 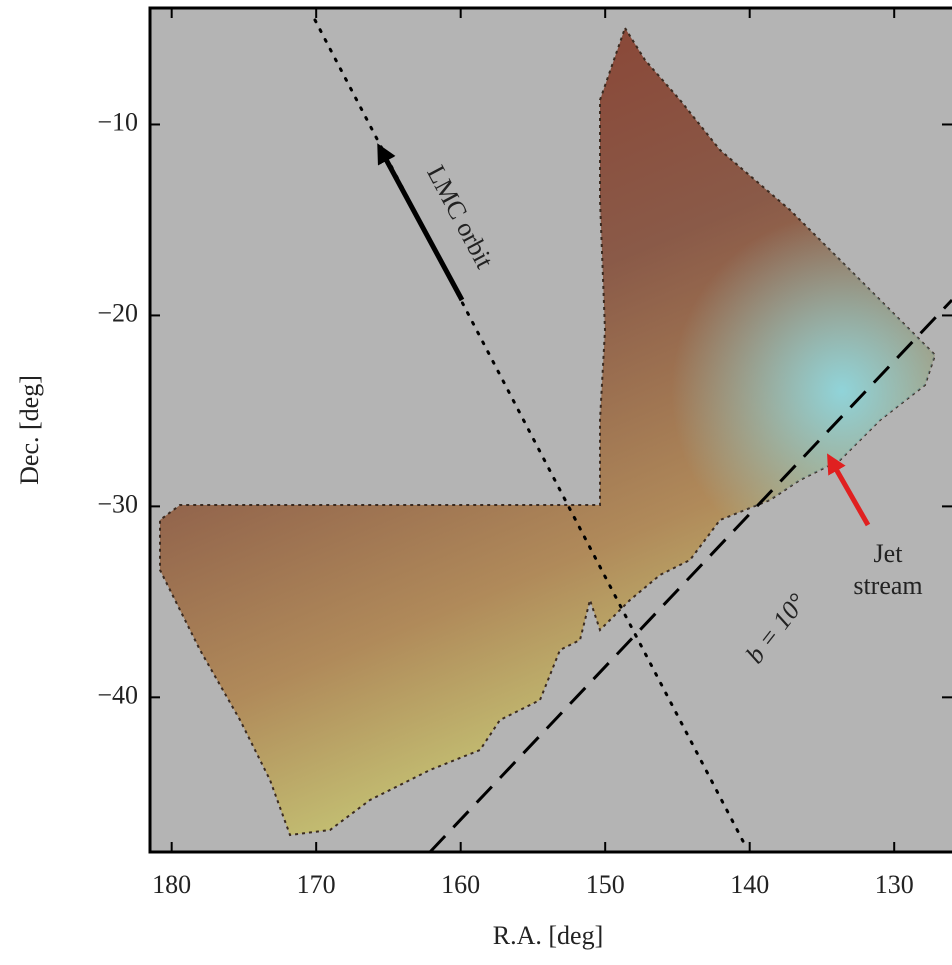 I want to click on x-tick-label: 170, so click(x=316, y=884).